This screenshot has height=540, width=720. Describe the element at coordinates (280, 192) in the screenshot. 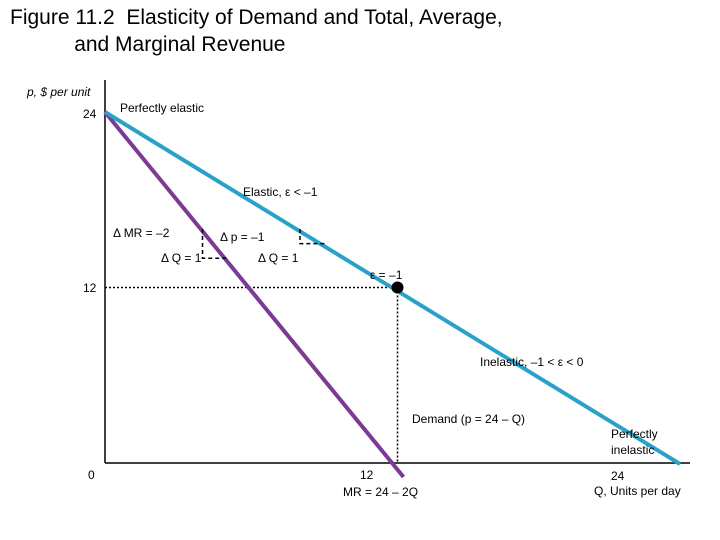

I see `elastic-label: Elastic, ε < –1` at that location.